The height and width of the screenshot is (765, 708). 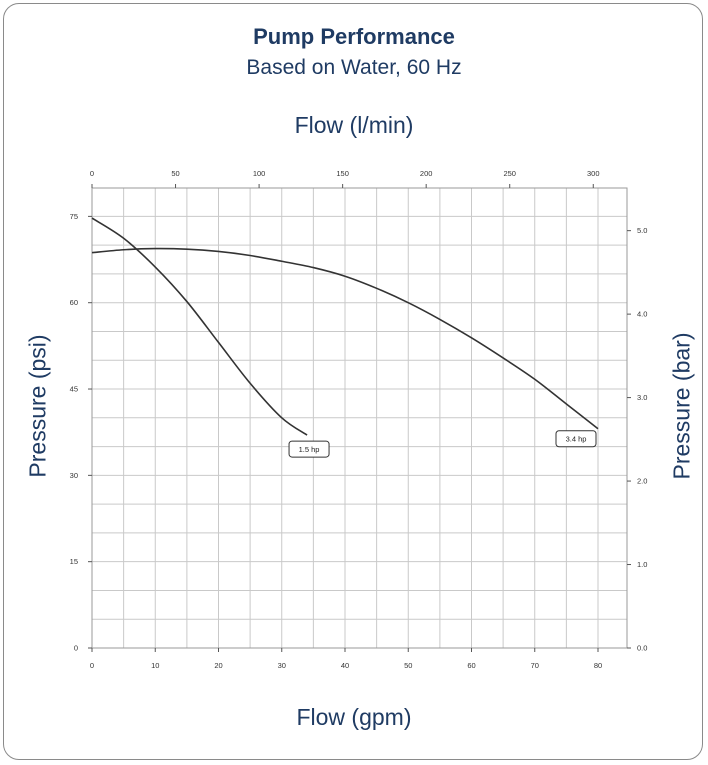 I want to click on x-tick-label: 50, so click(x=408, y=665).